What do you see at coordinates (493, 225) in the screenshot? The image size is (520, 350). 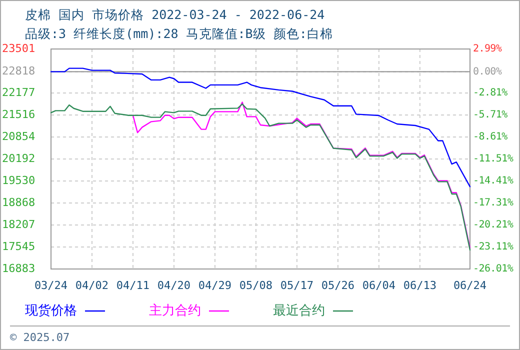 I see `y2-tick-label: -20.21%` at bounding box center [493, 225].